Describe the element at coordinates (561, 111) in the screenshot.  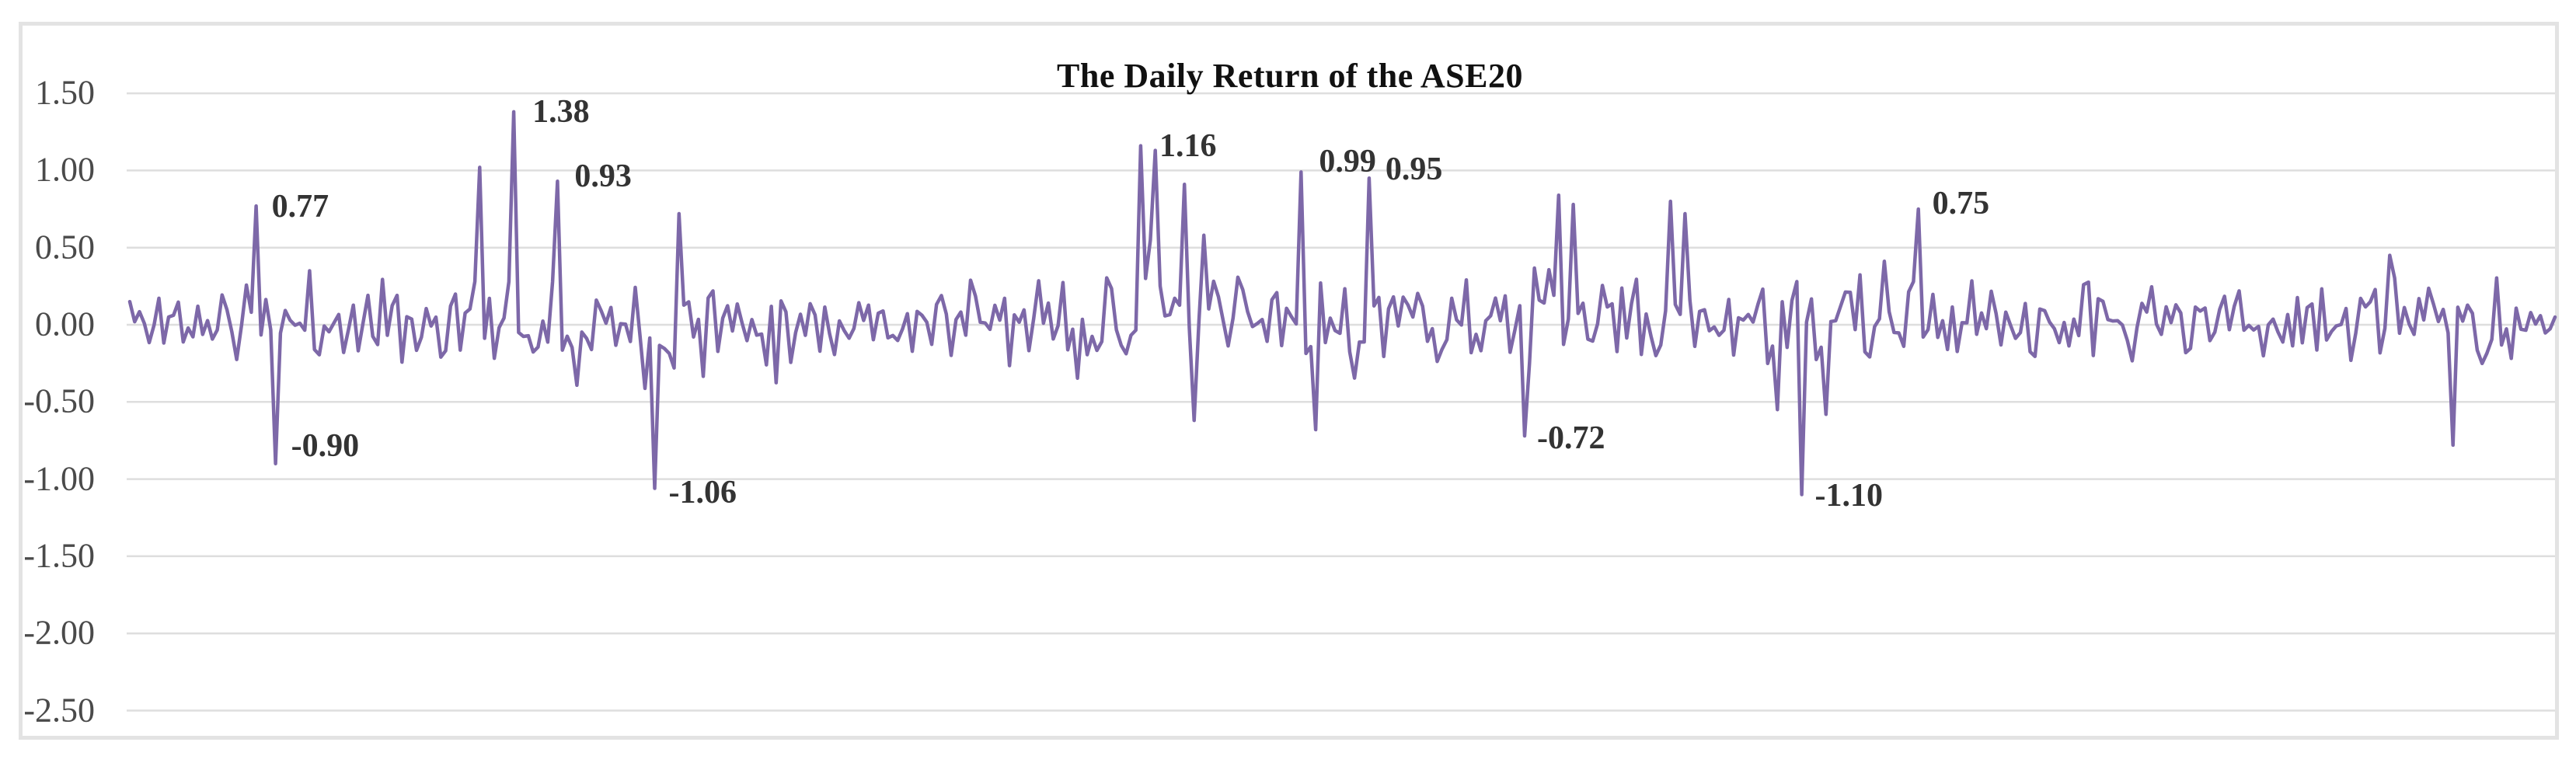
I see `data-label: 1.38` at that location.